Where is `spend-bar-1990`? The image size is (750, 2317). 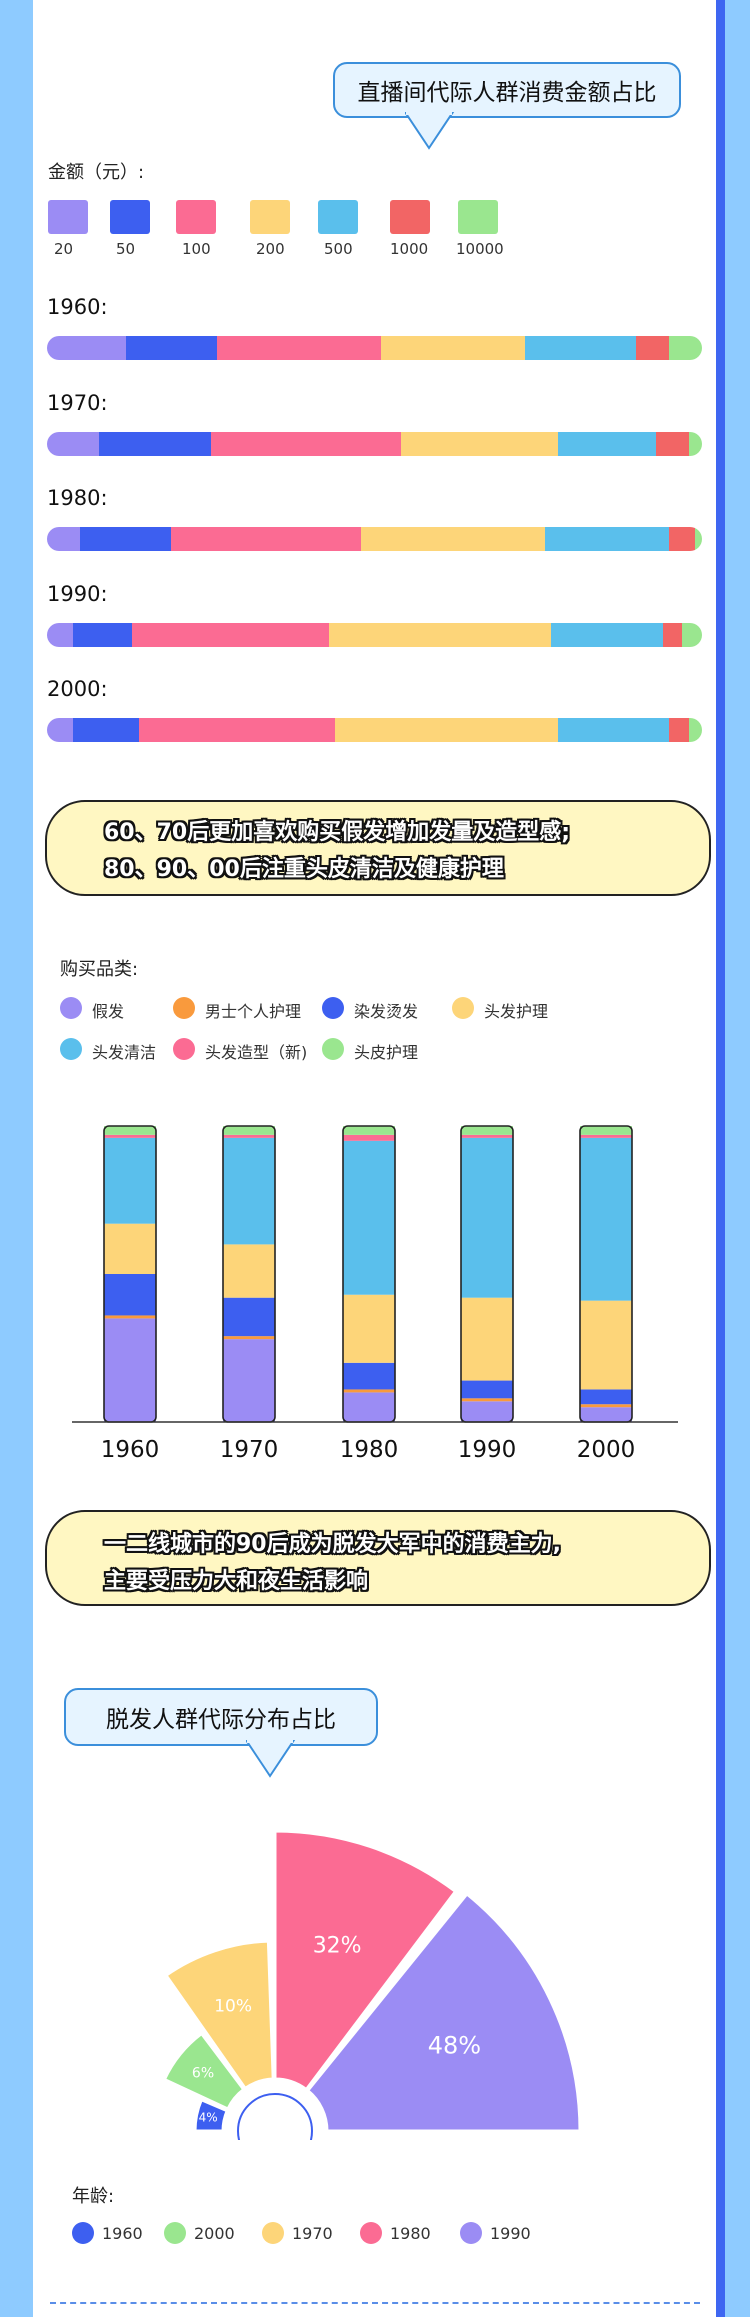
spend-bar-1990 is located at coordinates (374, 635).